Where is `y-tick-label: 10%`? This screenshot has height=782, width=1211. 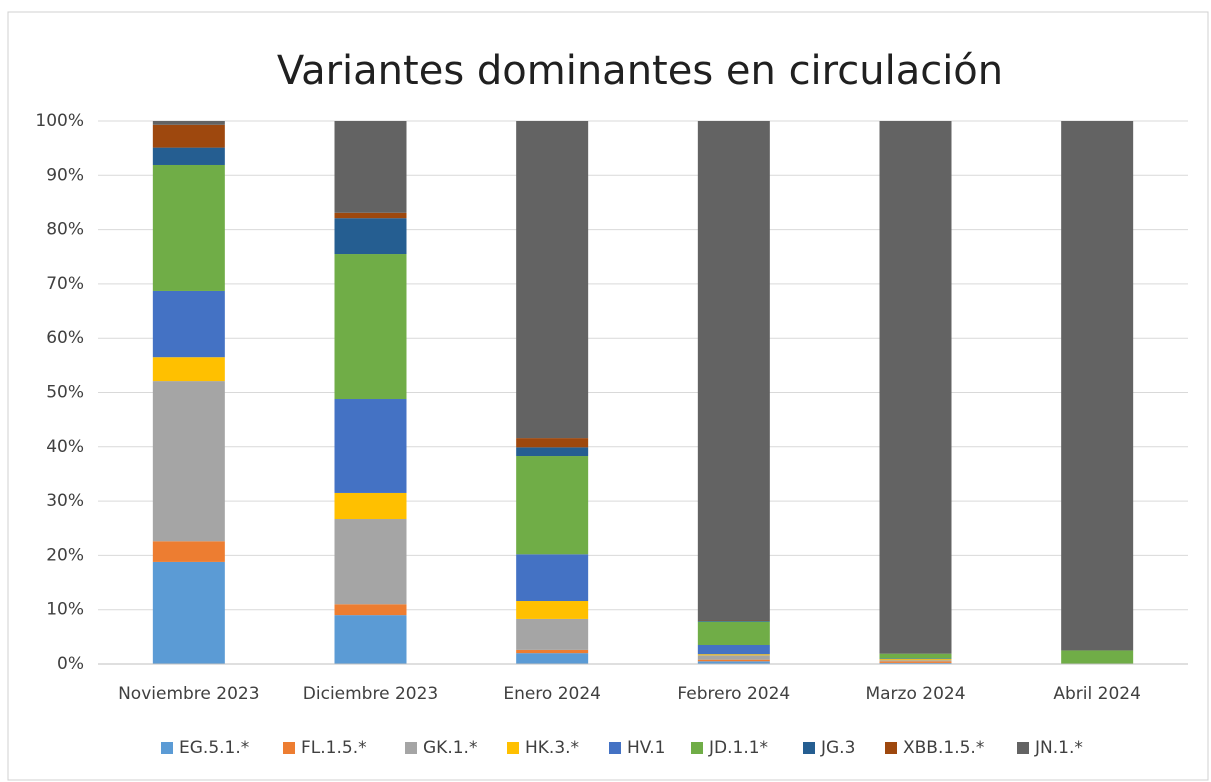
y-tick-label: 10% is located at coordinates (65, 610).